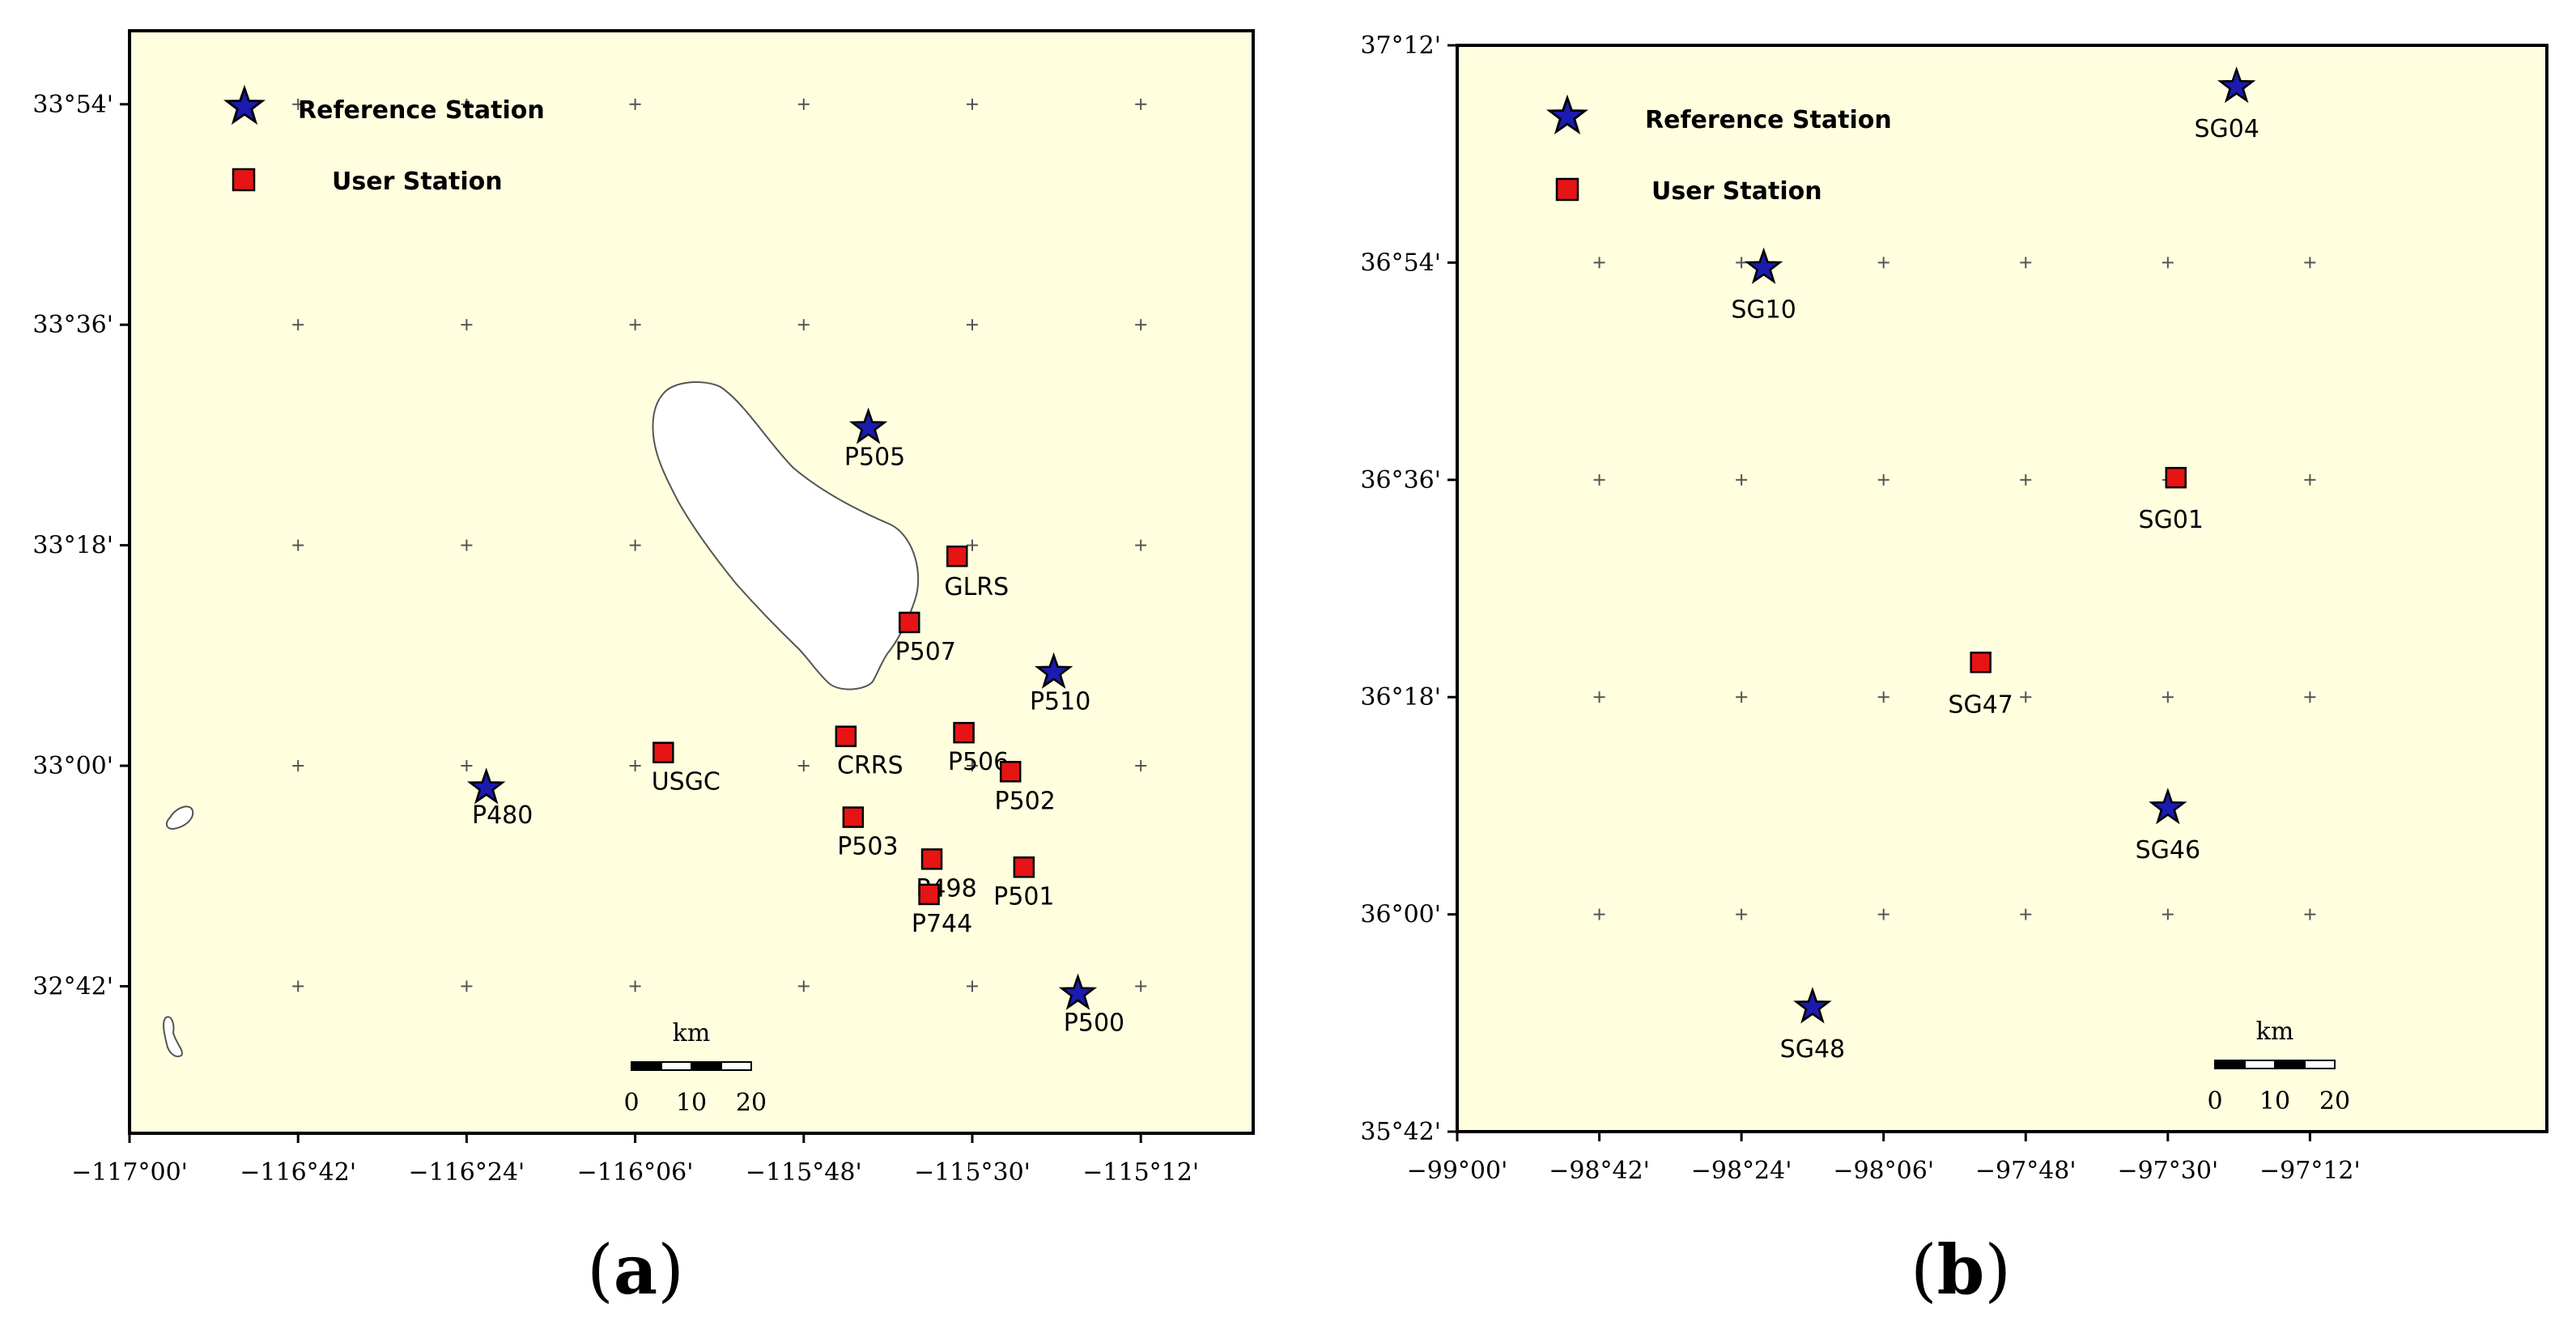 The height and width of the screenshot is (1334, 2576). I want to click on station-p510: P510, so click(1060, 684).